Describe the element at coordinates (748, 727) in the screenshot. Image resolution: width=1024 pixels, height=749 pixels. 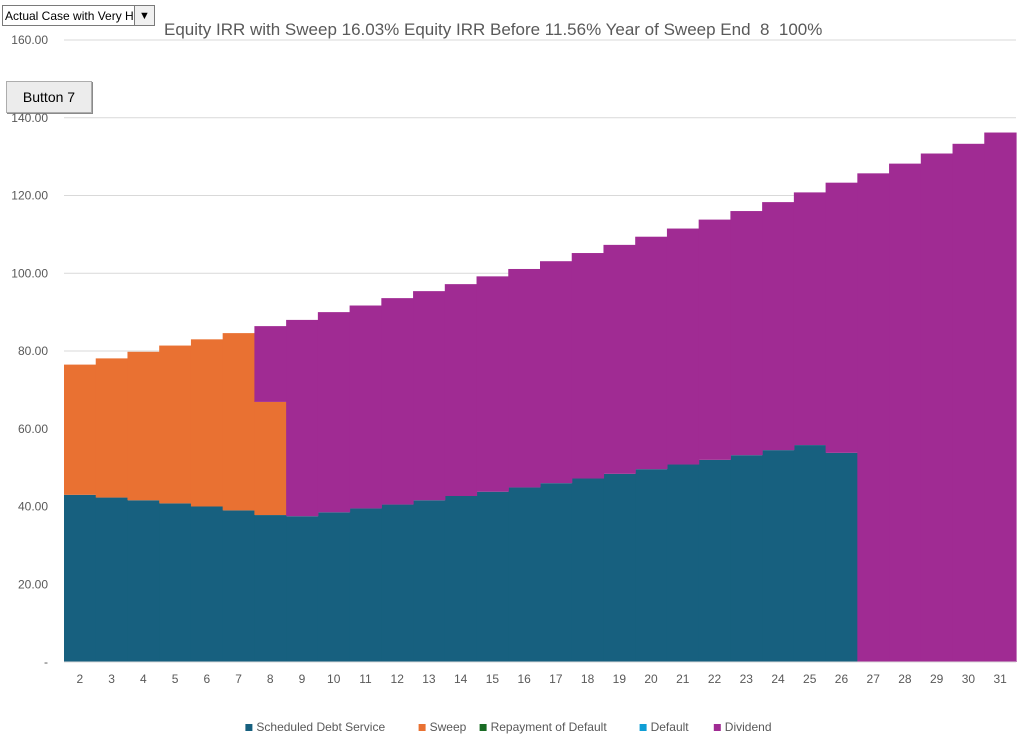
I see `legend-label: Dividend` at that location.